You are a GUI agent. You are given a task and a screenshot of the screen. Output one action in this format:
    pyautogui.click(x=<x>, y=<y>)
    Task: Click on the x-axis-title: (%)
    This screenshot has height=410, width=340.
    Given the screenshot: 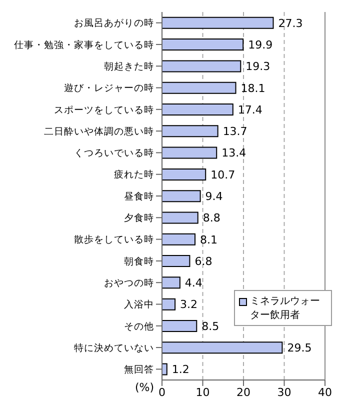 What is the action you would take?
    pyautogui.click(x=144, y=387)
    